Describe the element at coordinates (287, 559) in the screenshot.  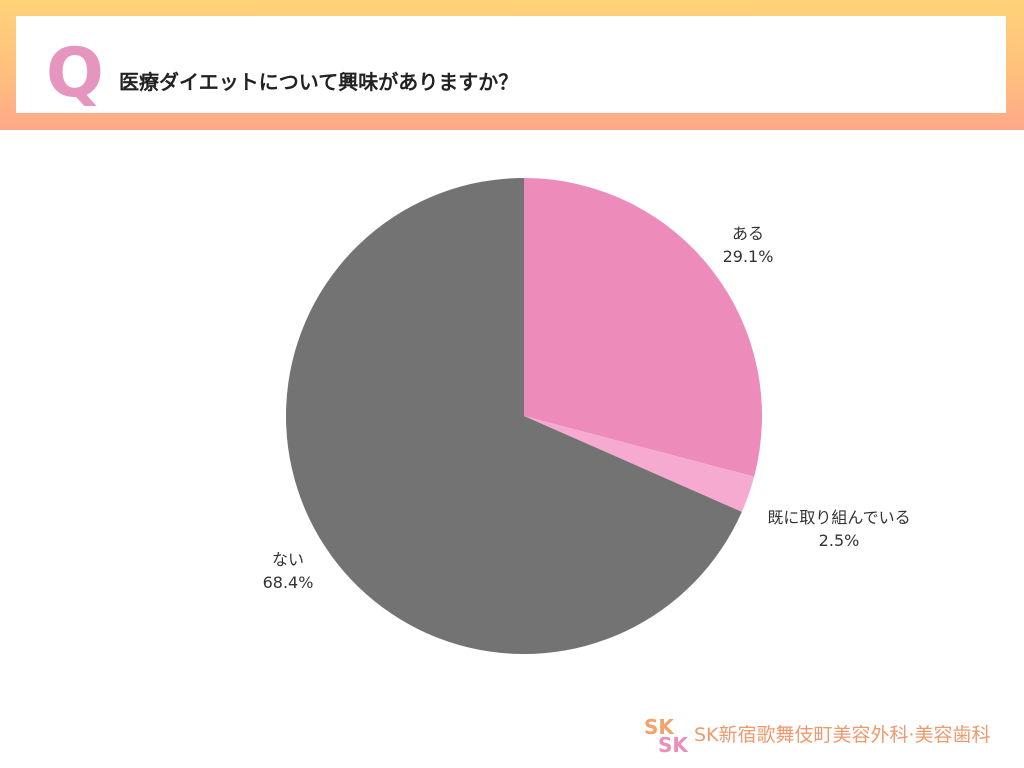
I see `slice-label-nai-name: ない` at that location.